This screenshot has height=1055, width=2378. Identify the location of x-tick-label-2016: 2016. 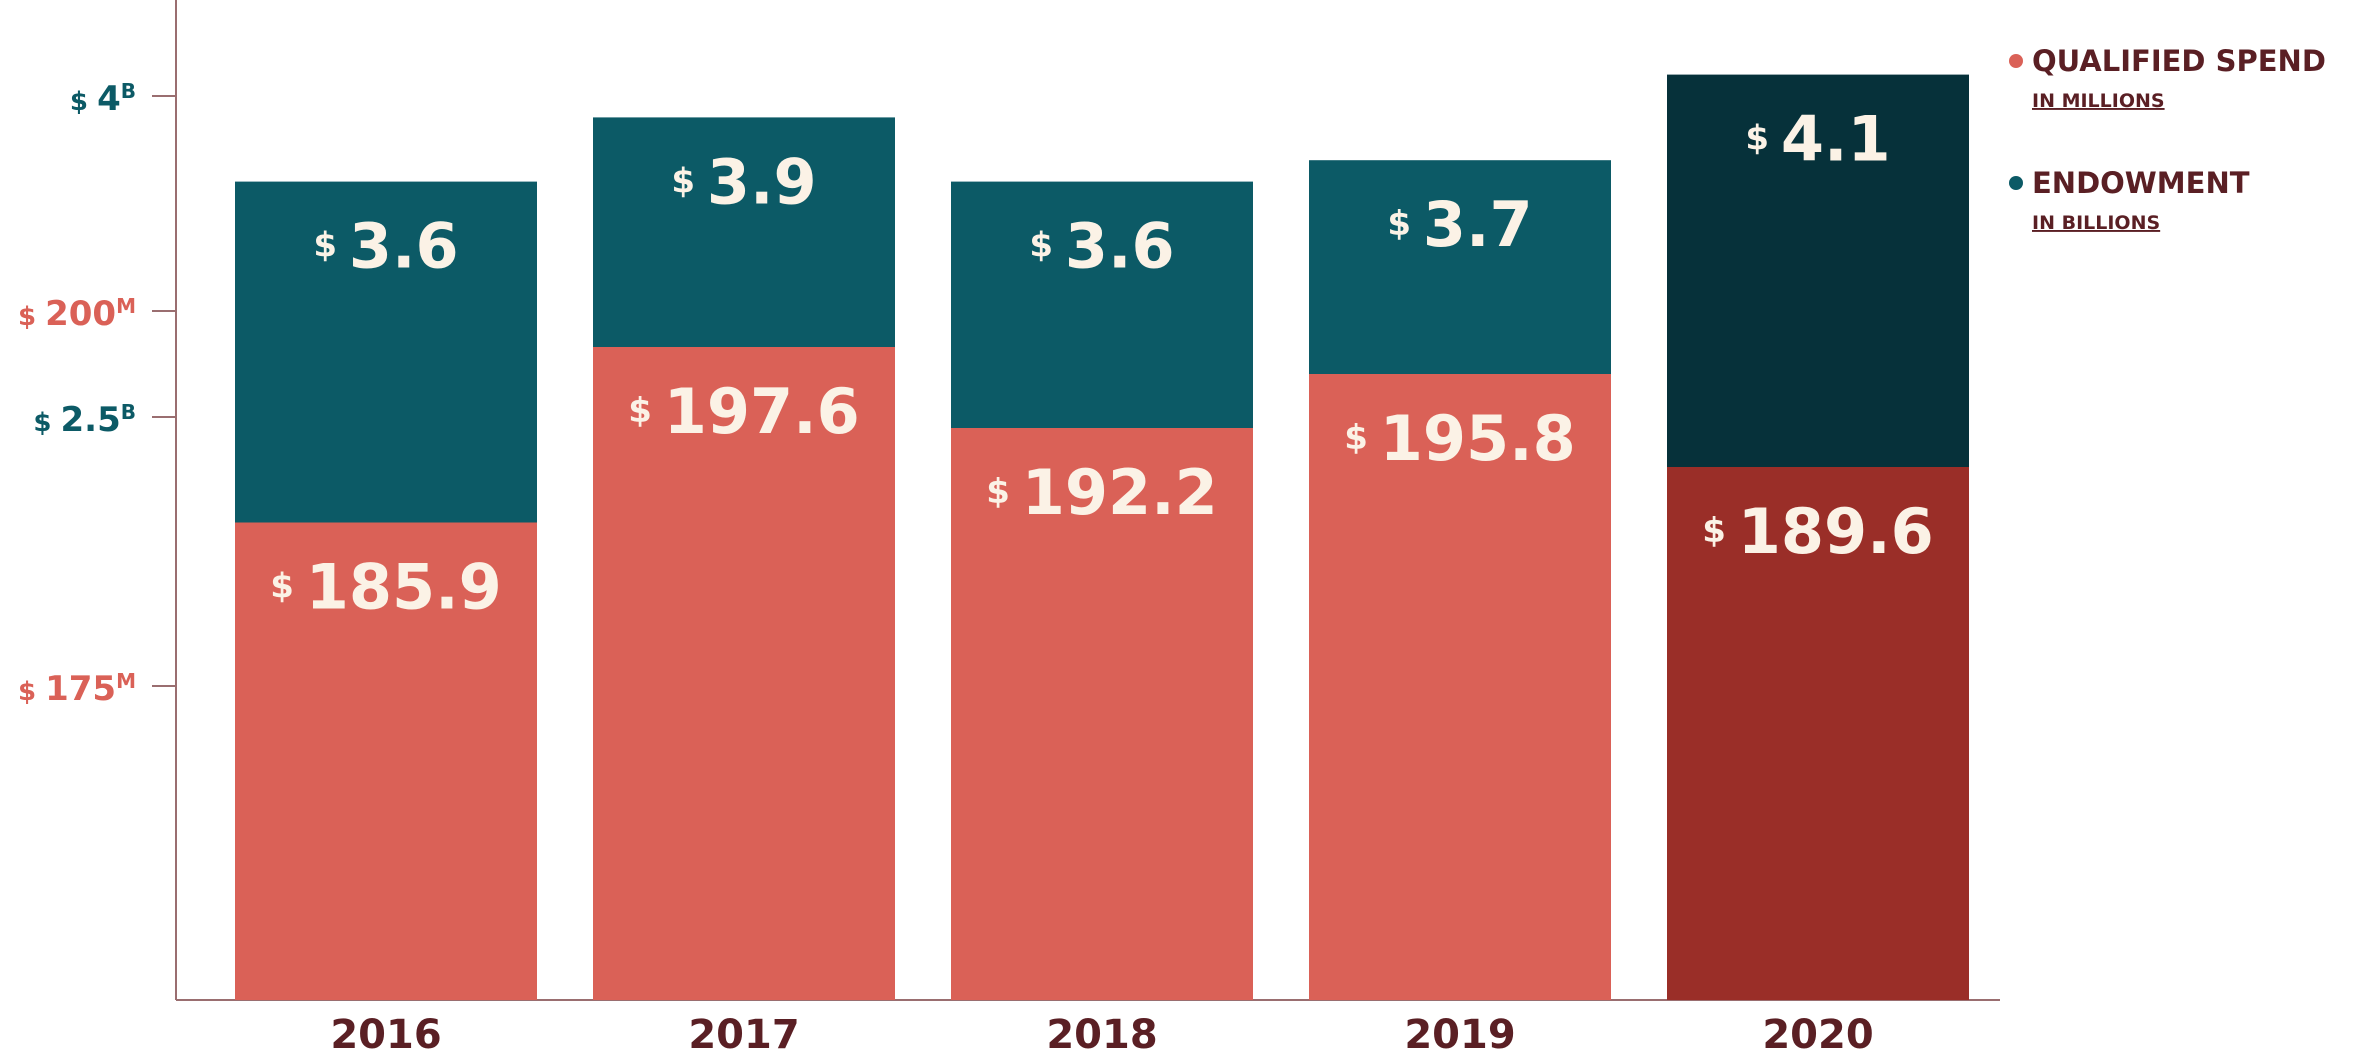
(385, 1033).